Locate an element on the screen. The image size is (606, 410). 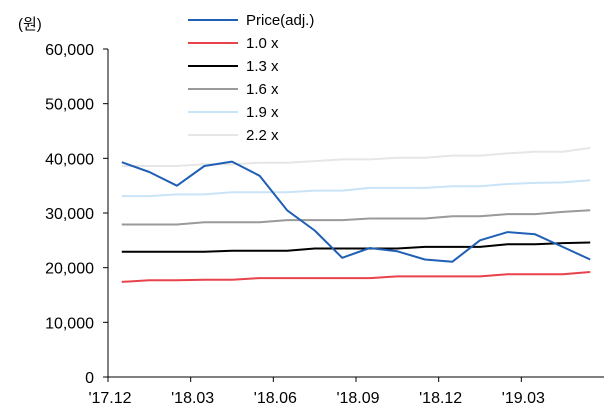
legend-label: 1.6 x is located at coordinates (262, 89).